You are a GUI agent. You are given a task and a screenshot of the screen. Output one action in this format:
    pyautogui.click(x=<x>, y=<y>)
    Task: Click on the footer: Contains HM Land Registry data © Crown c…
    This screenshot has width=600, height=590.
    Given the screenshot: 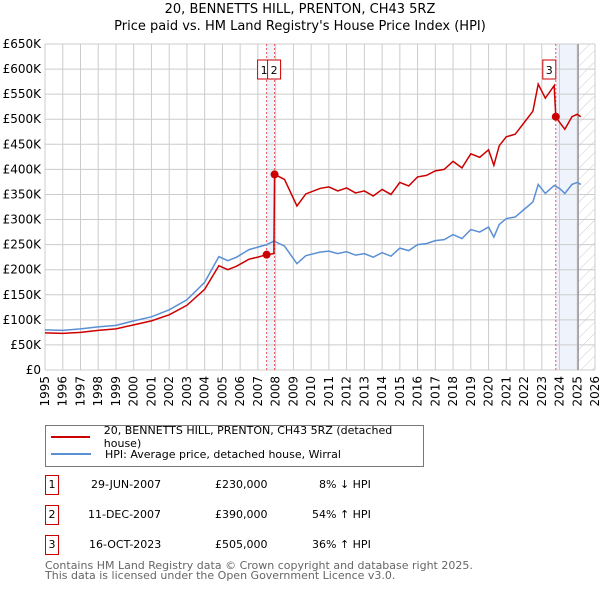 What is the action you would take?
    pyautogui.click(x=259, y=570)
    